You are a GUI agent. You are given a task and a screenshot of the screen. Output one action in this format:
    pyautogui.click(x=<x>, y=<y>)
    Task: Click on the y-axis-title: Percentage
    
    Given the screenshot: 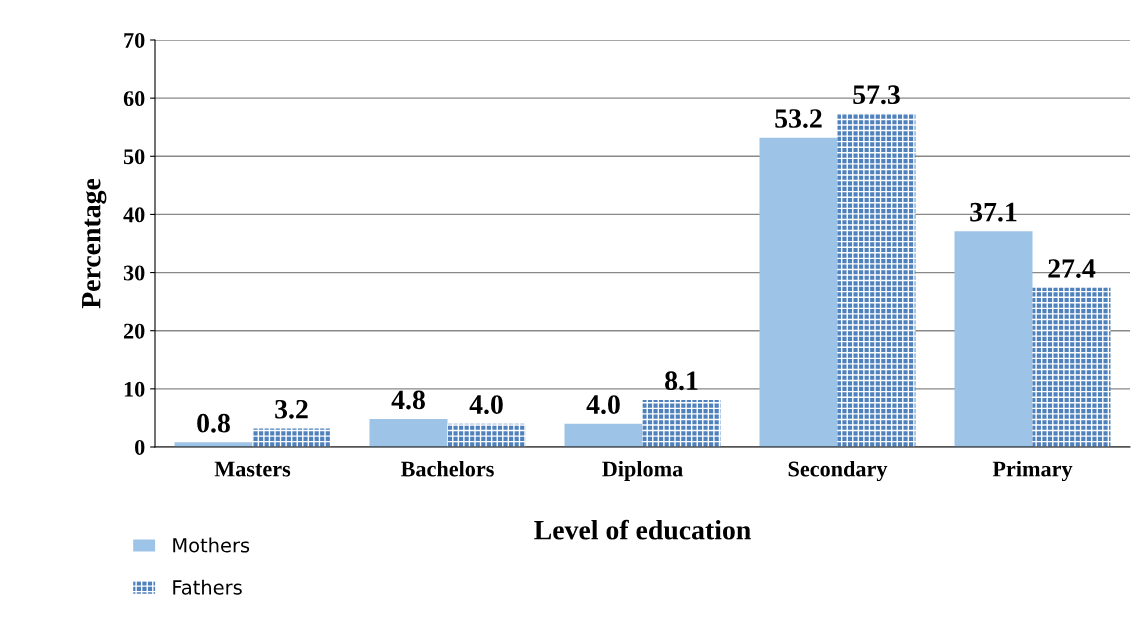 What is the action you would take?
    pyautogui.click(x=94, y=243)
    